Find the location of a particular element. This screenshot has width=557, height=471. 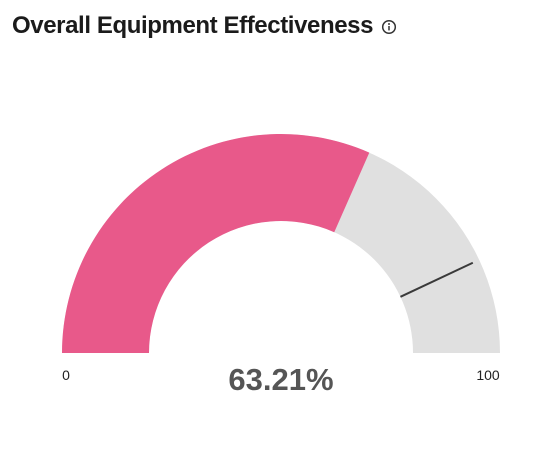

widget-title: Overall Equipment Effectiveness is located at coordinates (193, 25).